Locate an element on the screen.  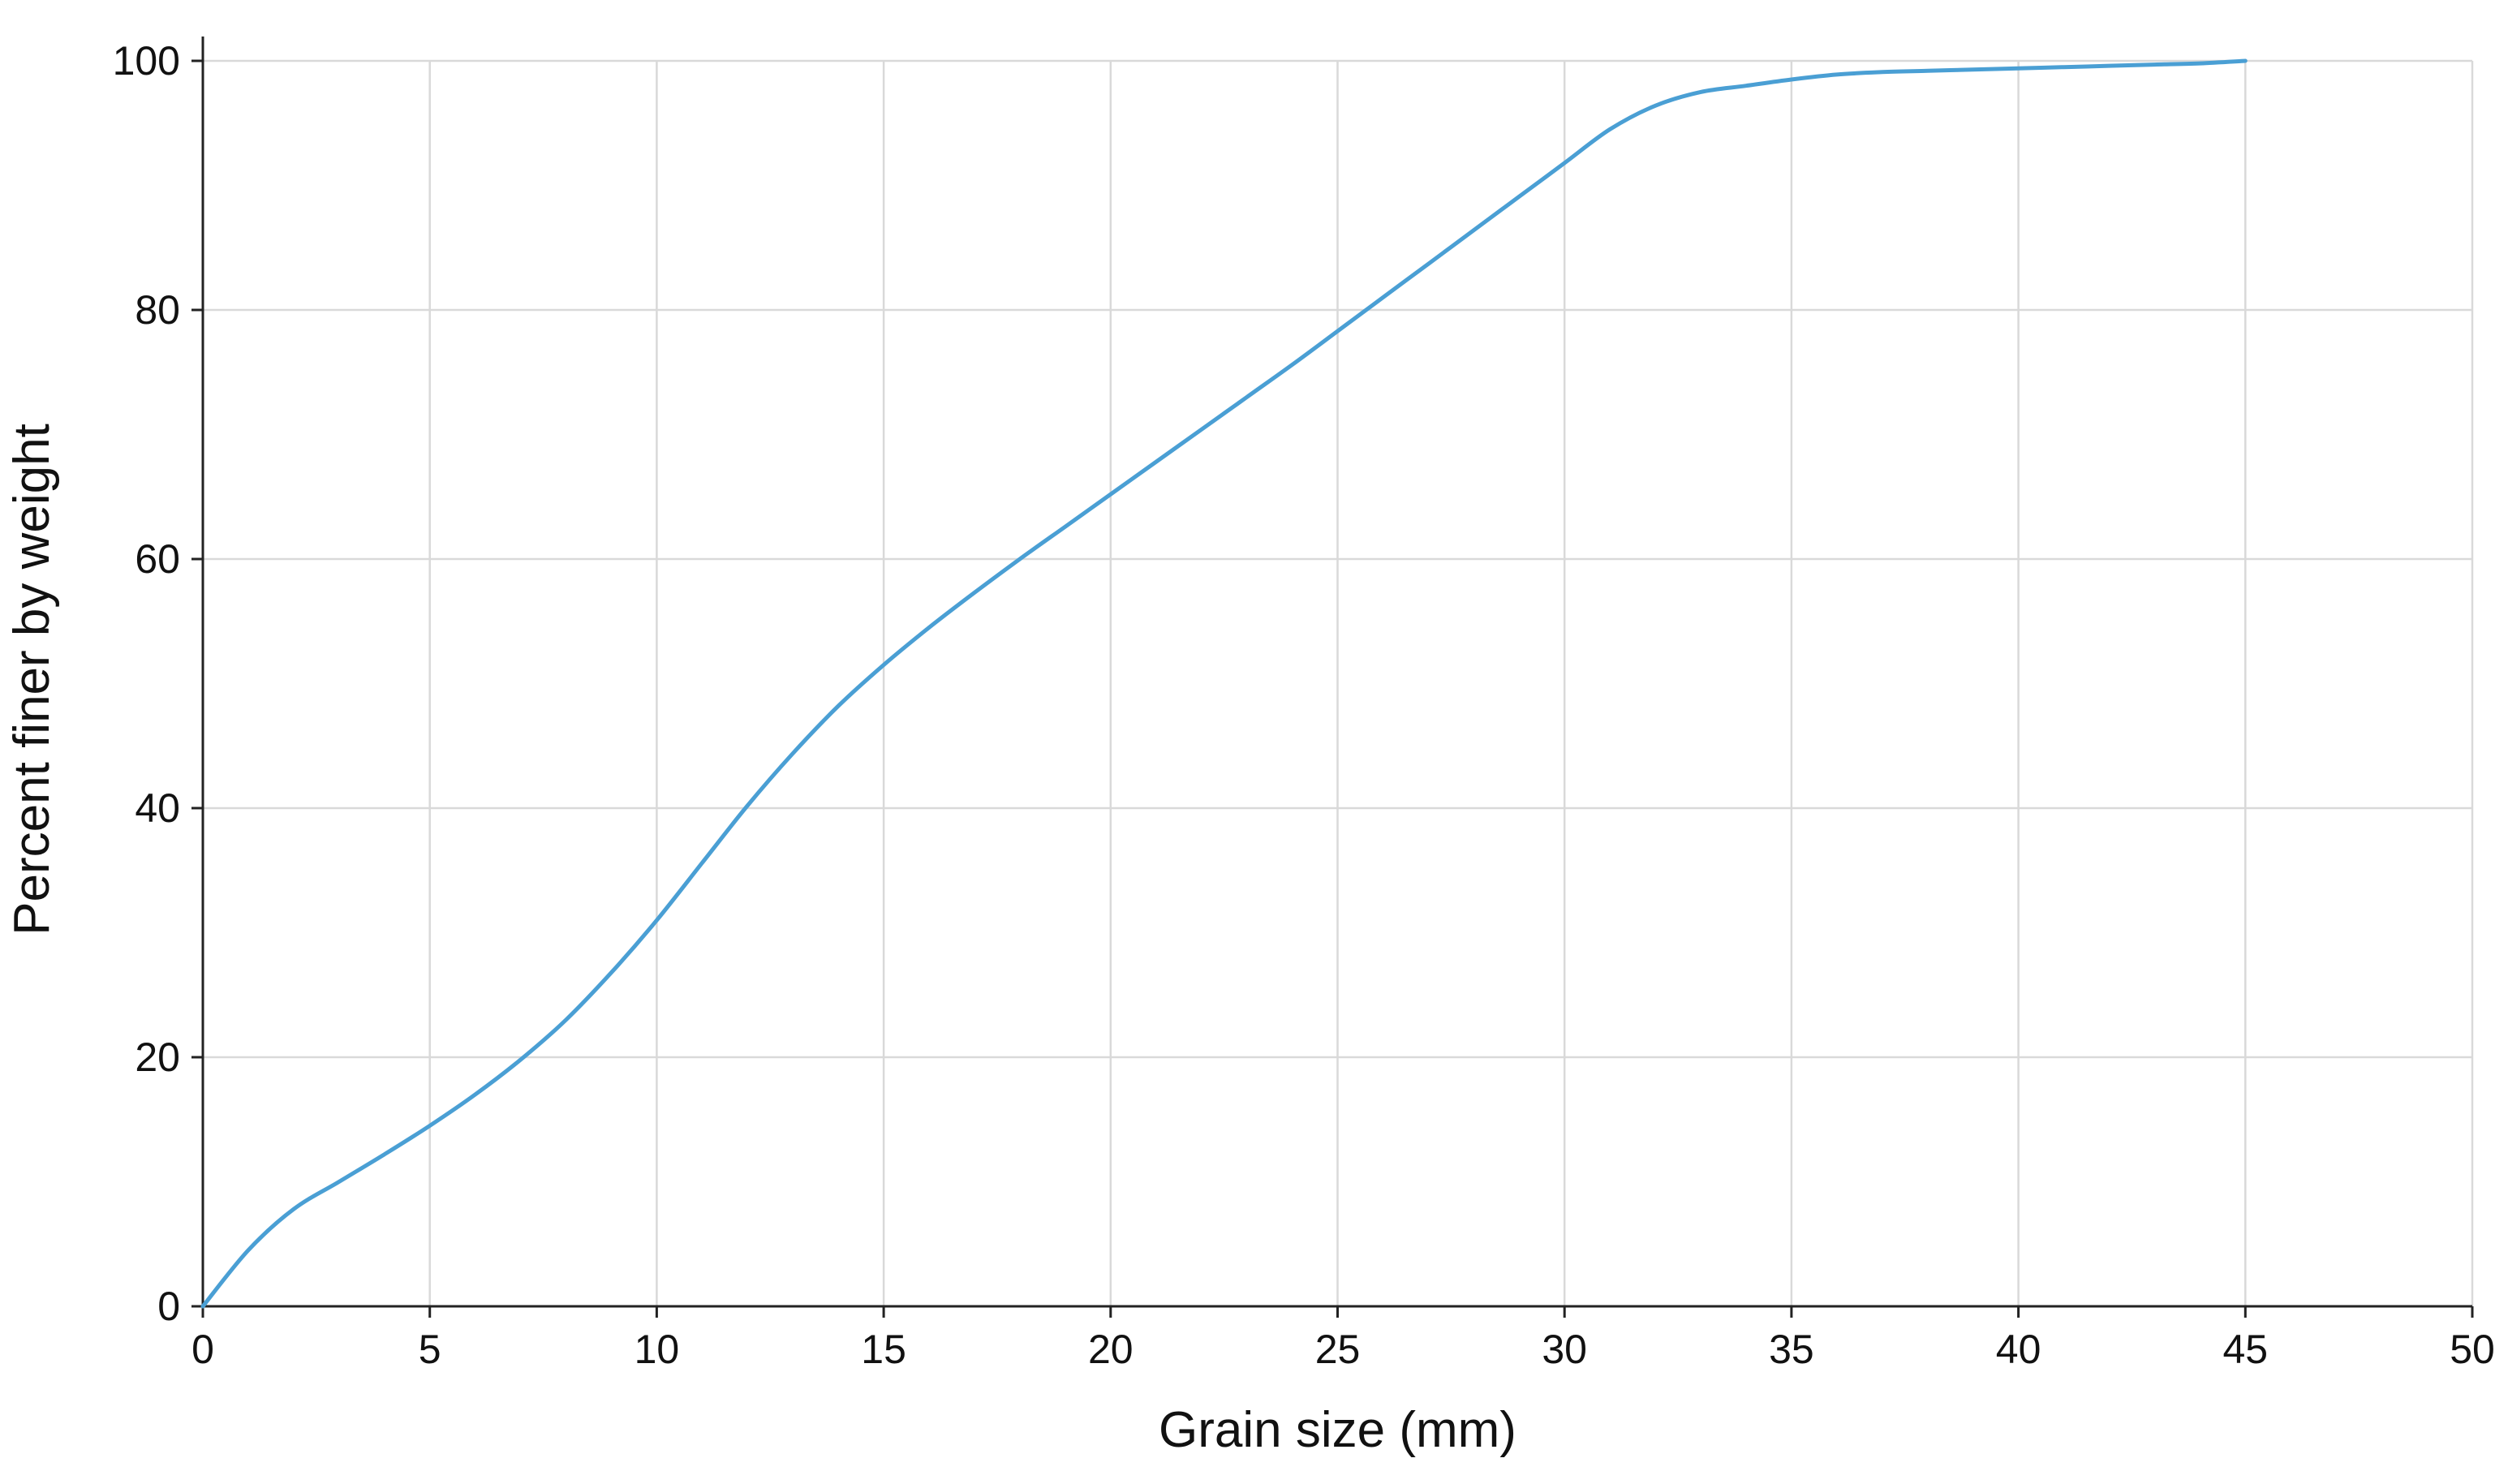
x-tick-label: 30 is located at coordinates (1564, 1349).